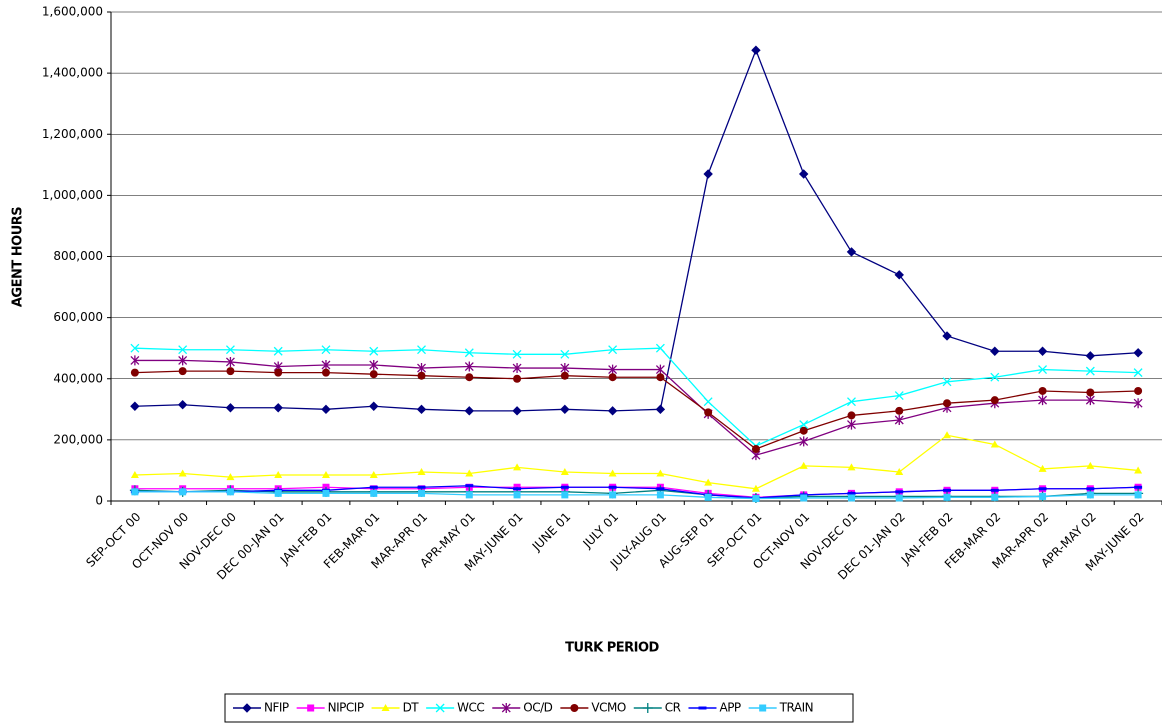 This screenshot has width=1162, height=723. What do you see at coordinates (78, 256) in the screenshot?
I see `y-tick-label: 800,000` at bounding box center [78, 256].